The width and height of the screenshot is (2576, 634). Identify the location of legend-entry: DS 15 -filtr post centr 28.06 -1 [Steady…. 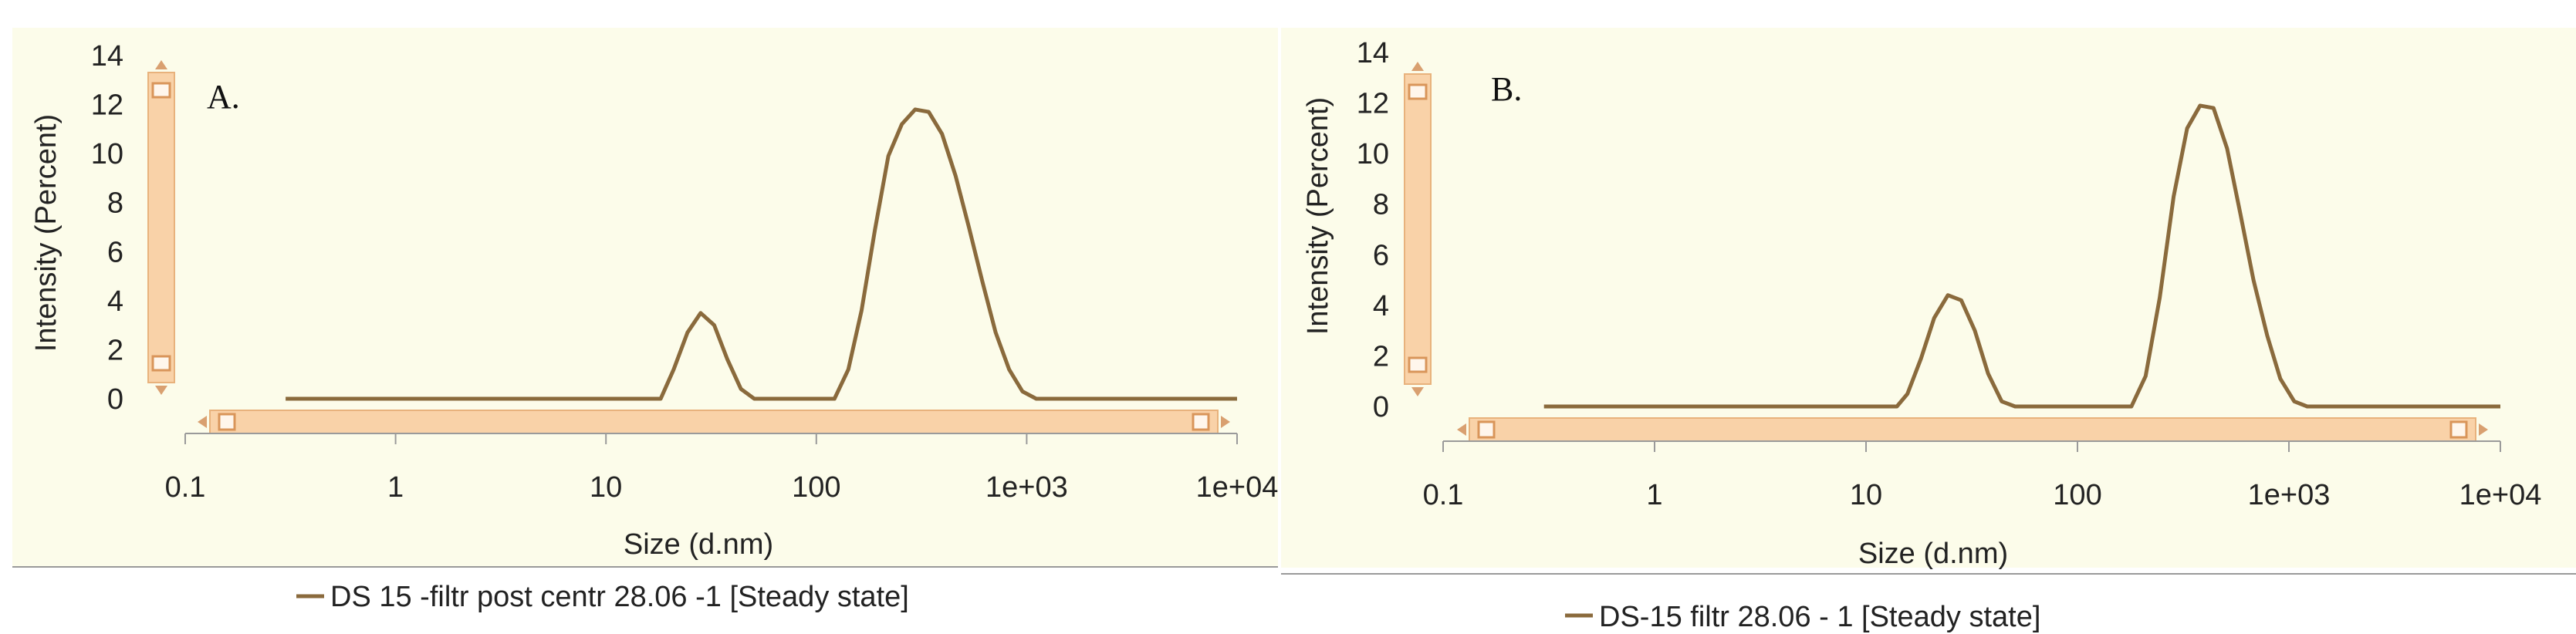
(619, 597).